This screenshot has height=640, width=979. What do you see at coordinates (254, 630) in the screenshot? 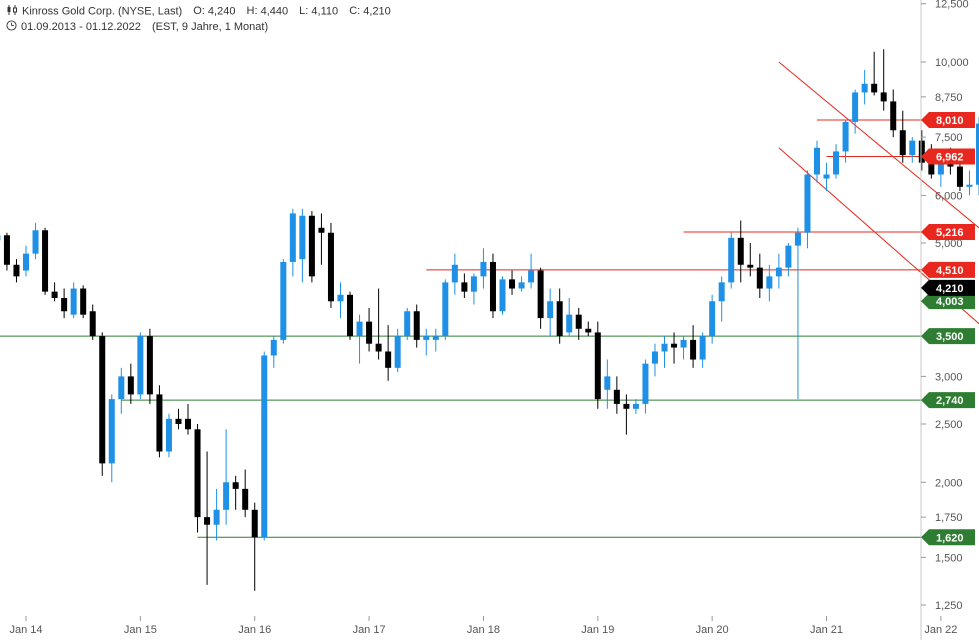
I see `x-tick-label: Jan 16` at bounding box center [254, 630].